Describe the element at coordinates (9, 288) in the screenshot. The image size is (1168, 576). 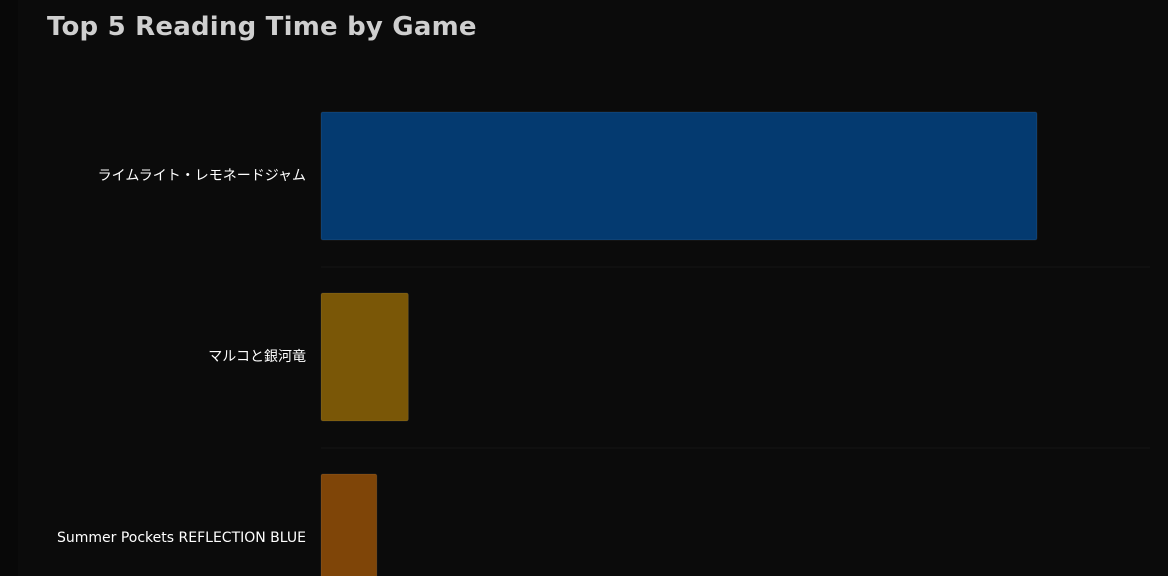
I see `left-strip` at that location.